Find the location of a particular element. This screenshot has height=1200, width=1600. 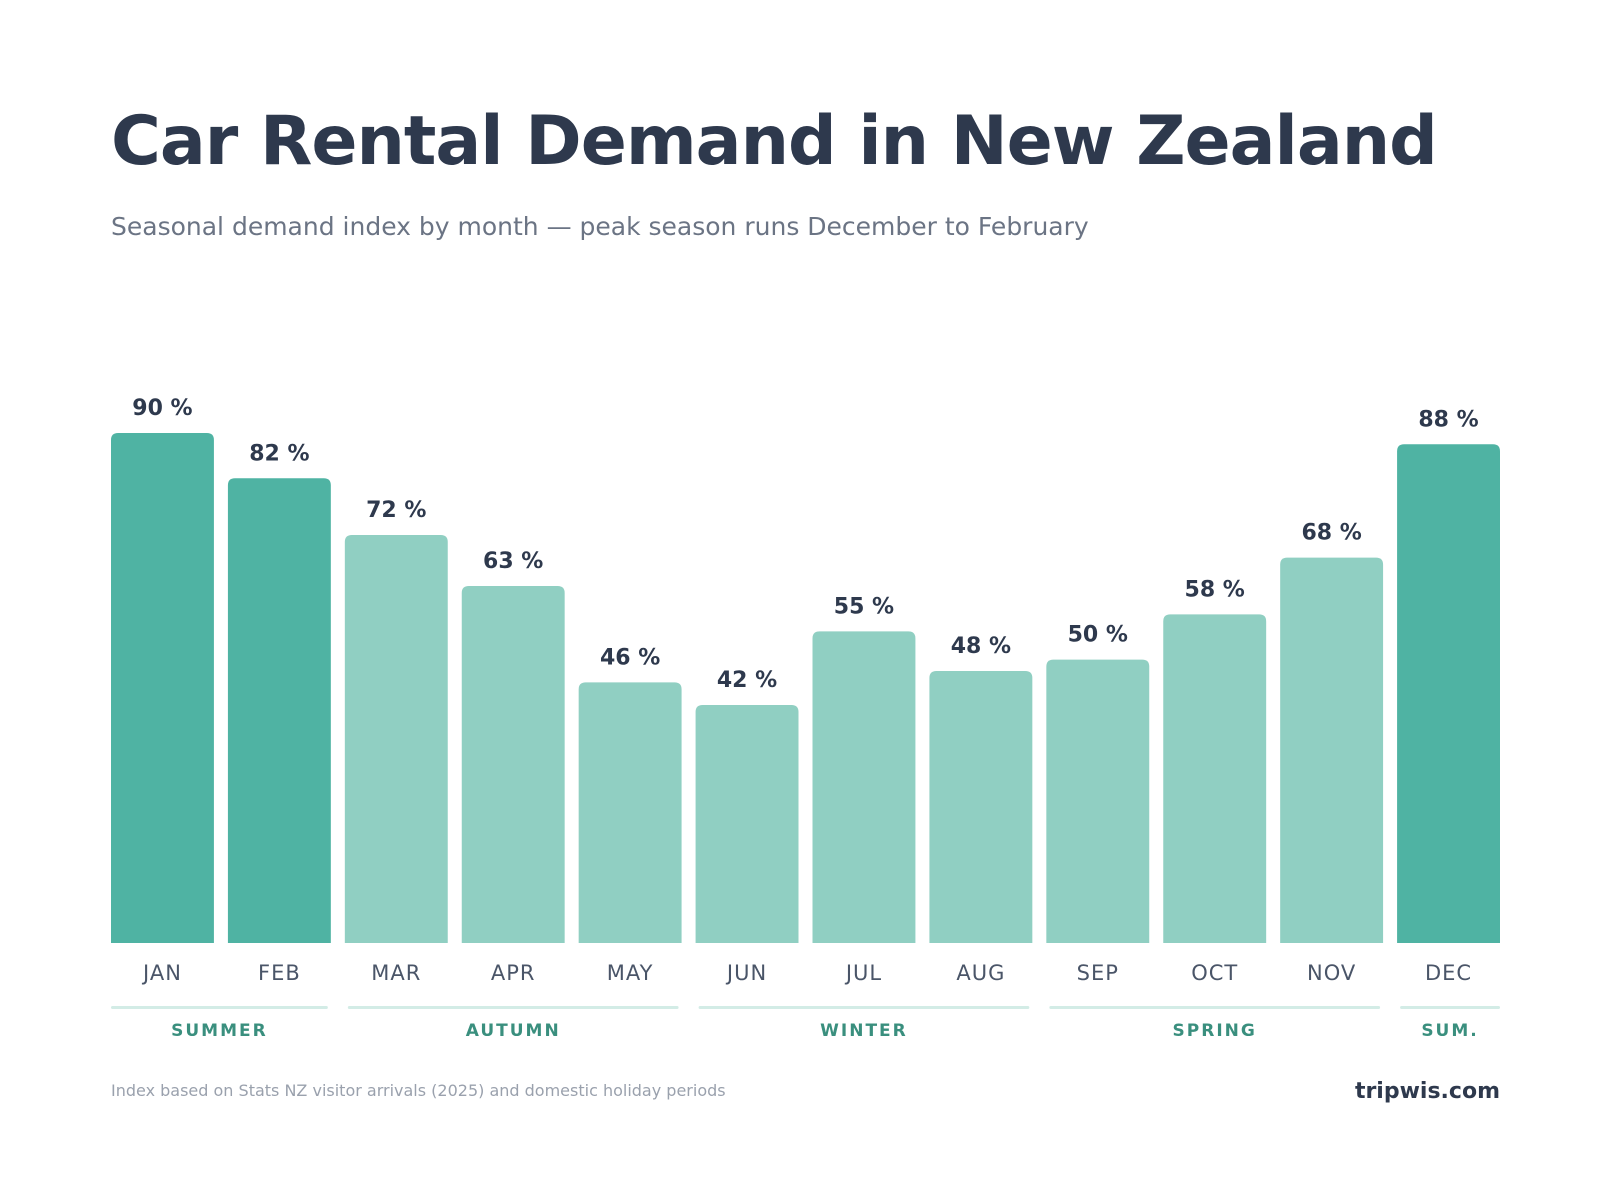

season-label-4: SUM. is located at coordinates (1449, 1031).